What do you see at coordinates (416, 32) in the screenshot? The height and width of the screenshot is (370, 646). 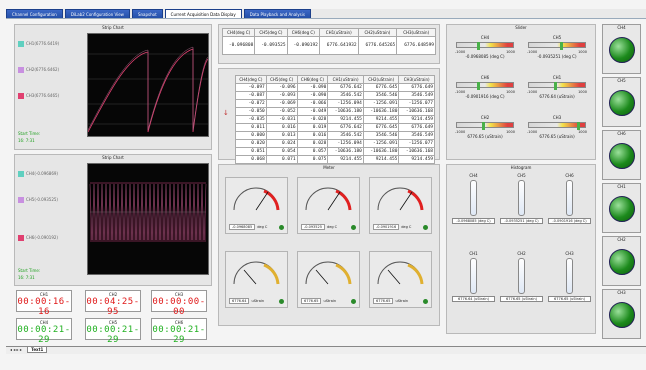 I see `readout-header: CH3(uStrain)` at bounding box center [416, 32].